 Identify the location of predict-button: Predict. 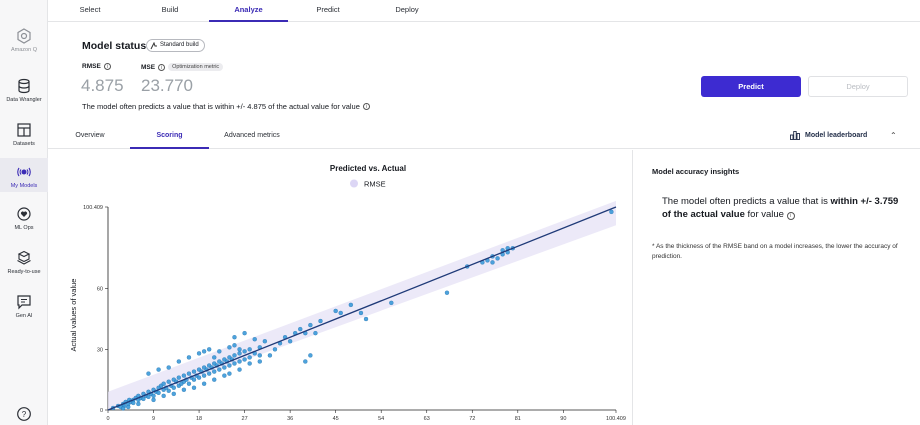
(751, 86).